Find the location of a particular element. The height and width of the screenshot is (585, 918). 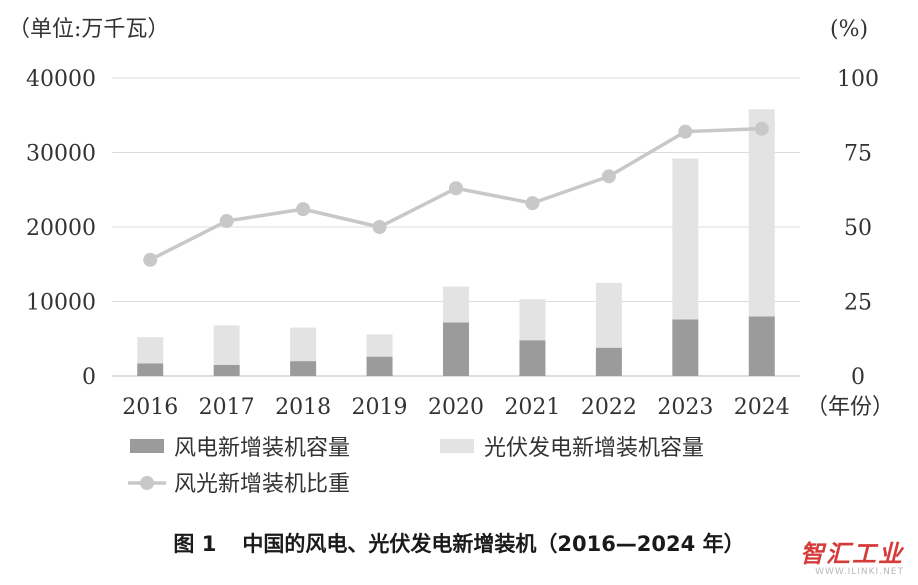

x-tick-label: 2019 is located at coordinates (380, 407).